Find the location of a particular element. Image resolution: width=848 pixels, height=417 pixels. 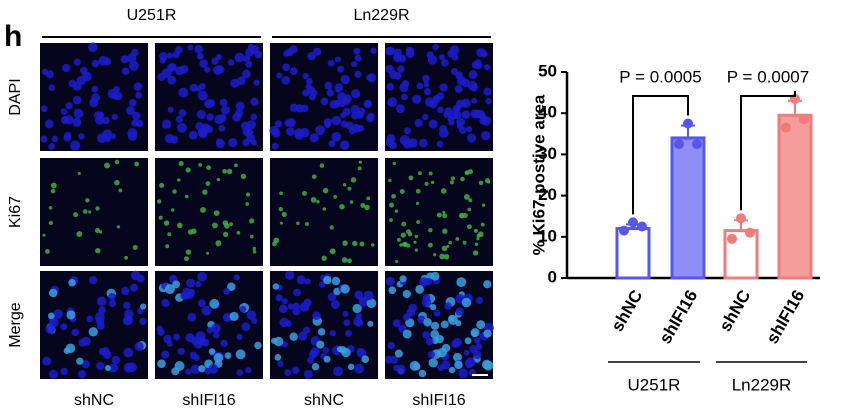

row-label: Merge is located at coordinates (15, 324).